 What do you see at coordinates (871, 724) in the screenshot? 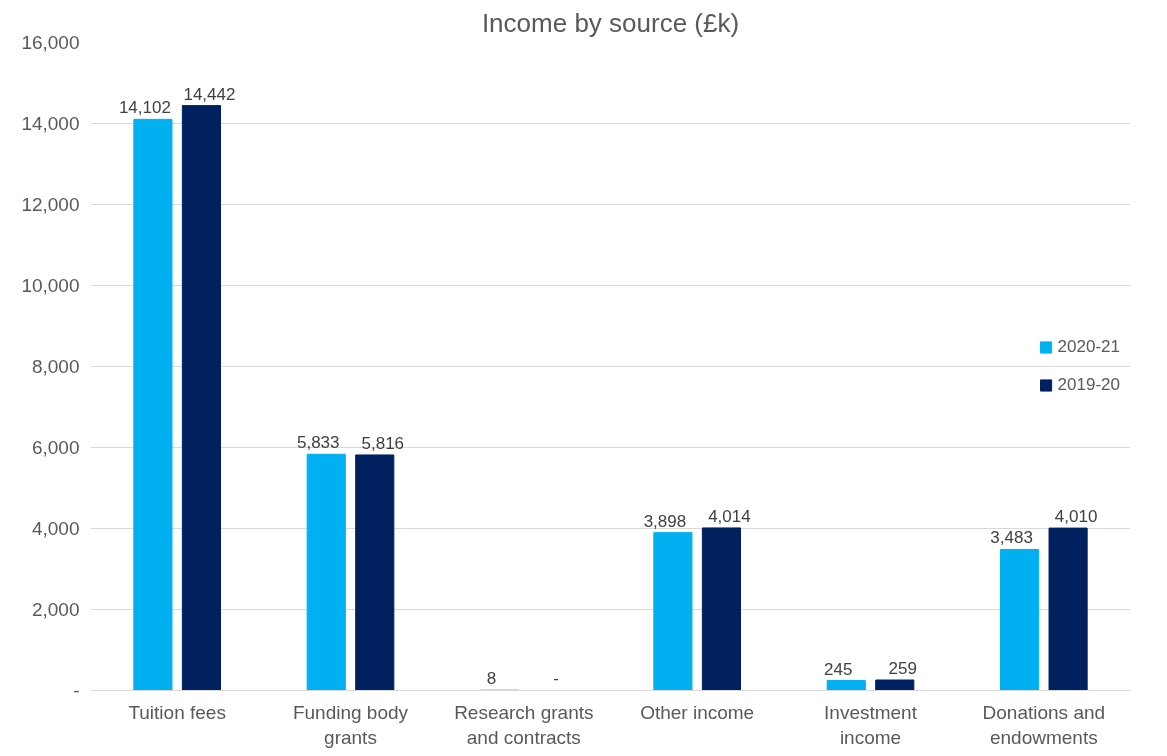
I see `x-tick-label: Investment income` at bounding box center [871, 724].